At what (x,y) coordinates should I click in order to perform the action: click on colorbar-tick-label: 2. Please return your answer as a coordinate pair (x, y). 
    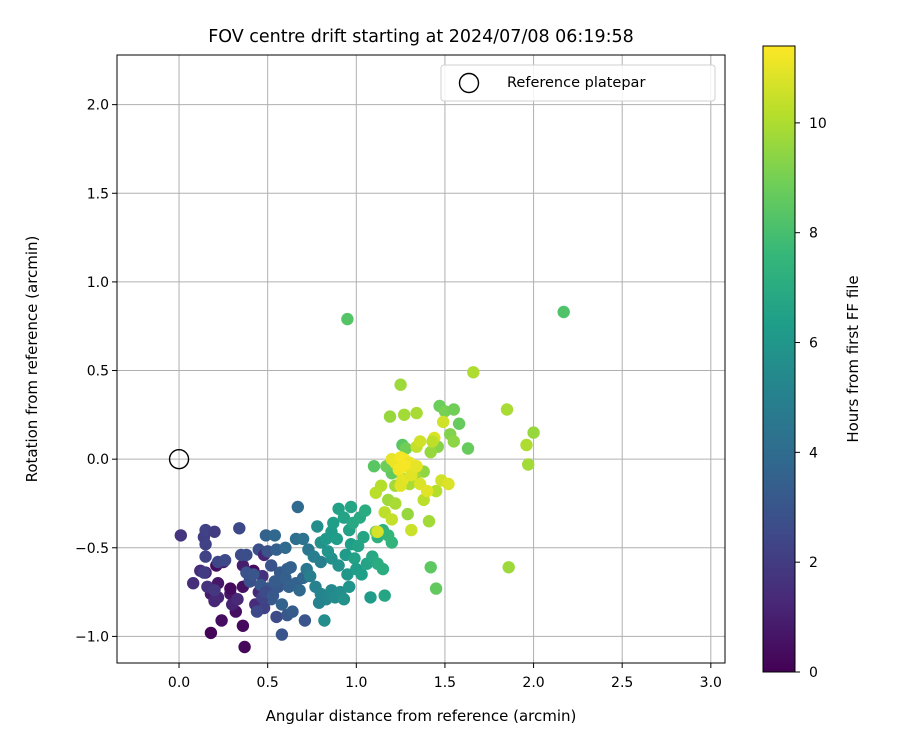
    Looking at the image, I should click on (813, 563).